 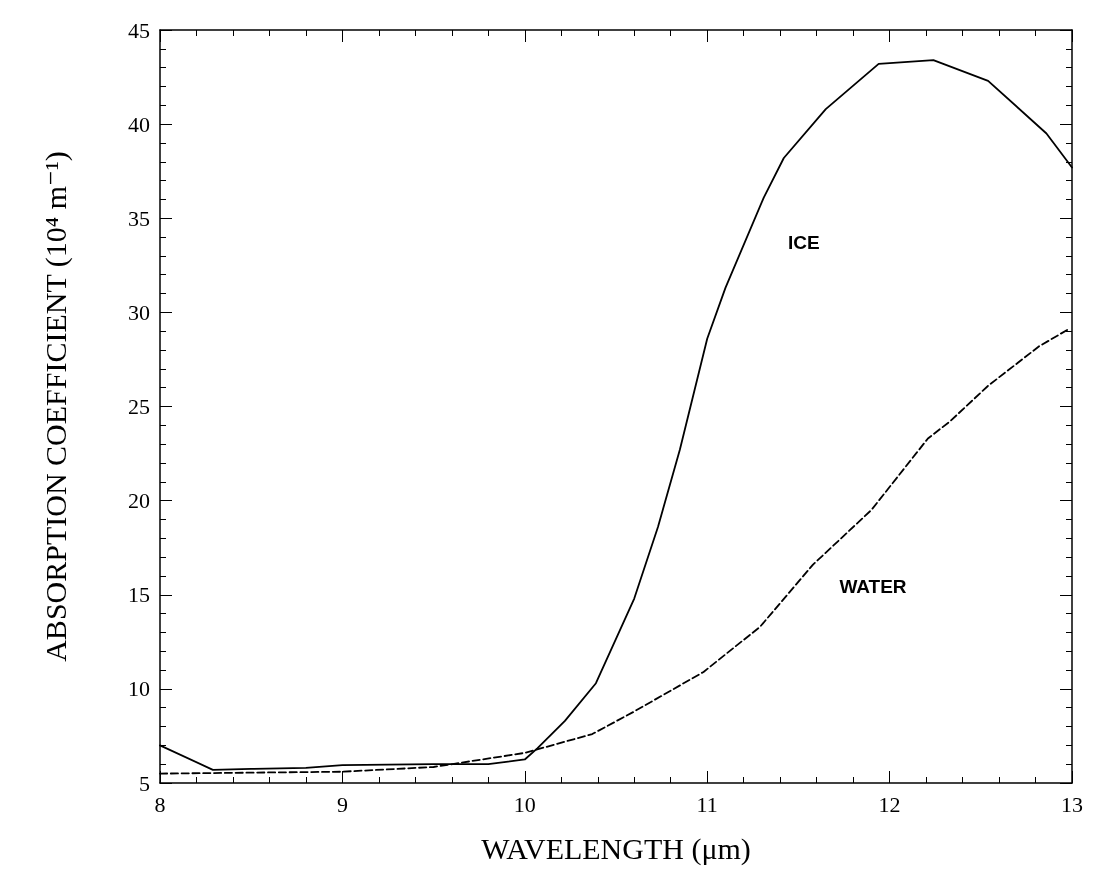 I want to click on y-tick-label: 15, so click(x=139, y=595).